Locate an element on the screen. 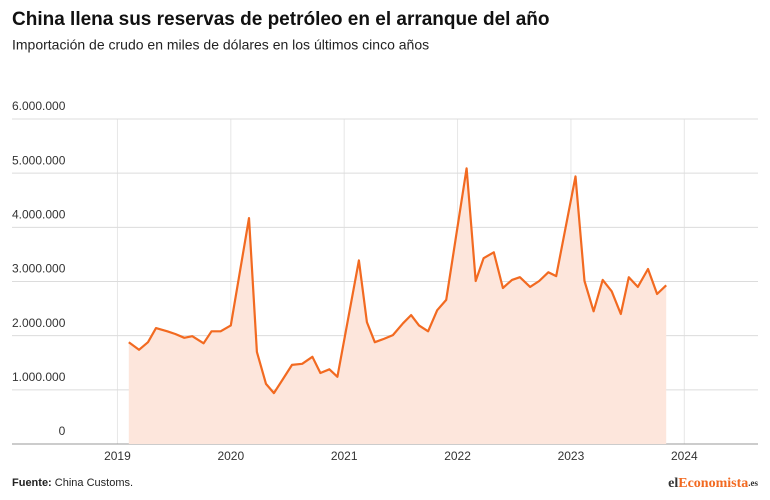  logo-prefix: el is located at coordinates (673, 483).